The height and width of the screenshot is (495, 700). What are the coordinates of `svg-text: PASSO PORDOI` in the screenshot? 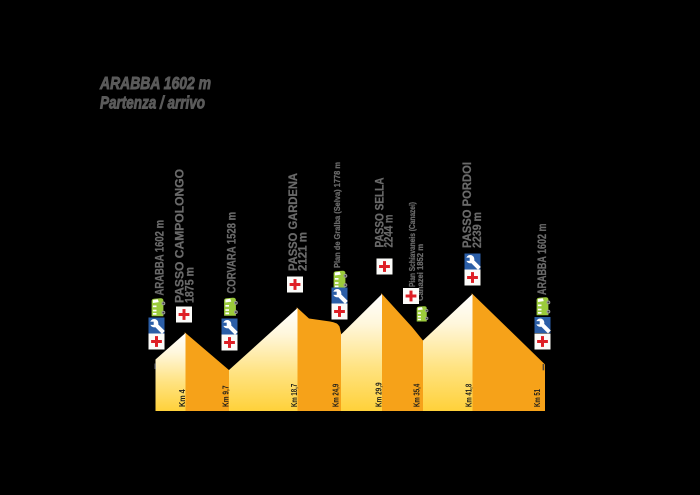 It's located at (468, 205).